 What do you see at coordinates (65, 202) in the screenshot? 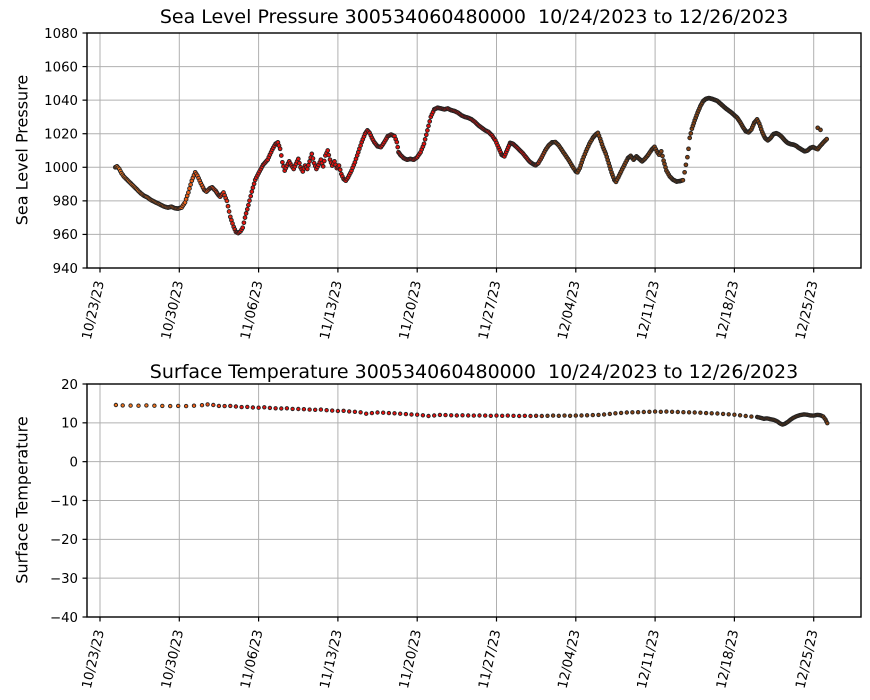
I see `y-tick-label: 980` at bounding box center [65, 202].